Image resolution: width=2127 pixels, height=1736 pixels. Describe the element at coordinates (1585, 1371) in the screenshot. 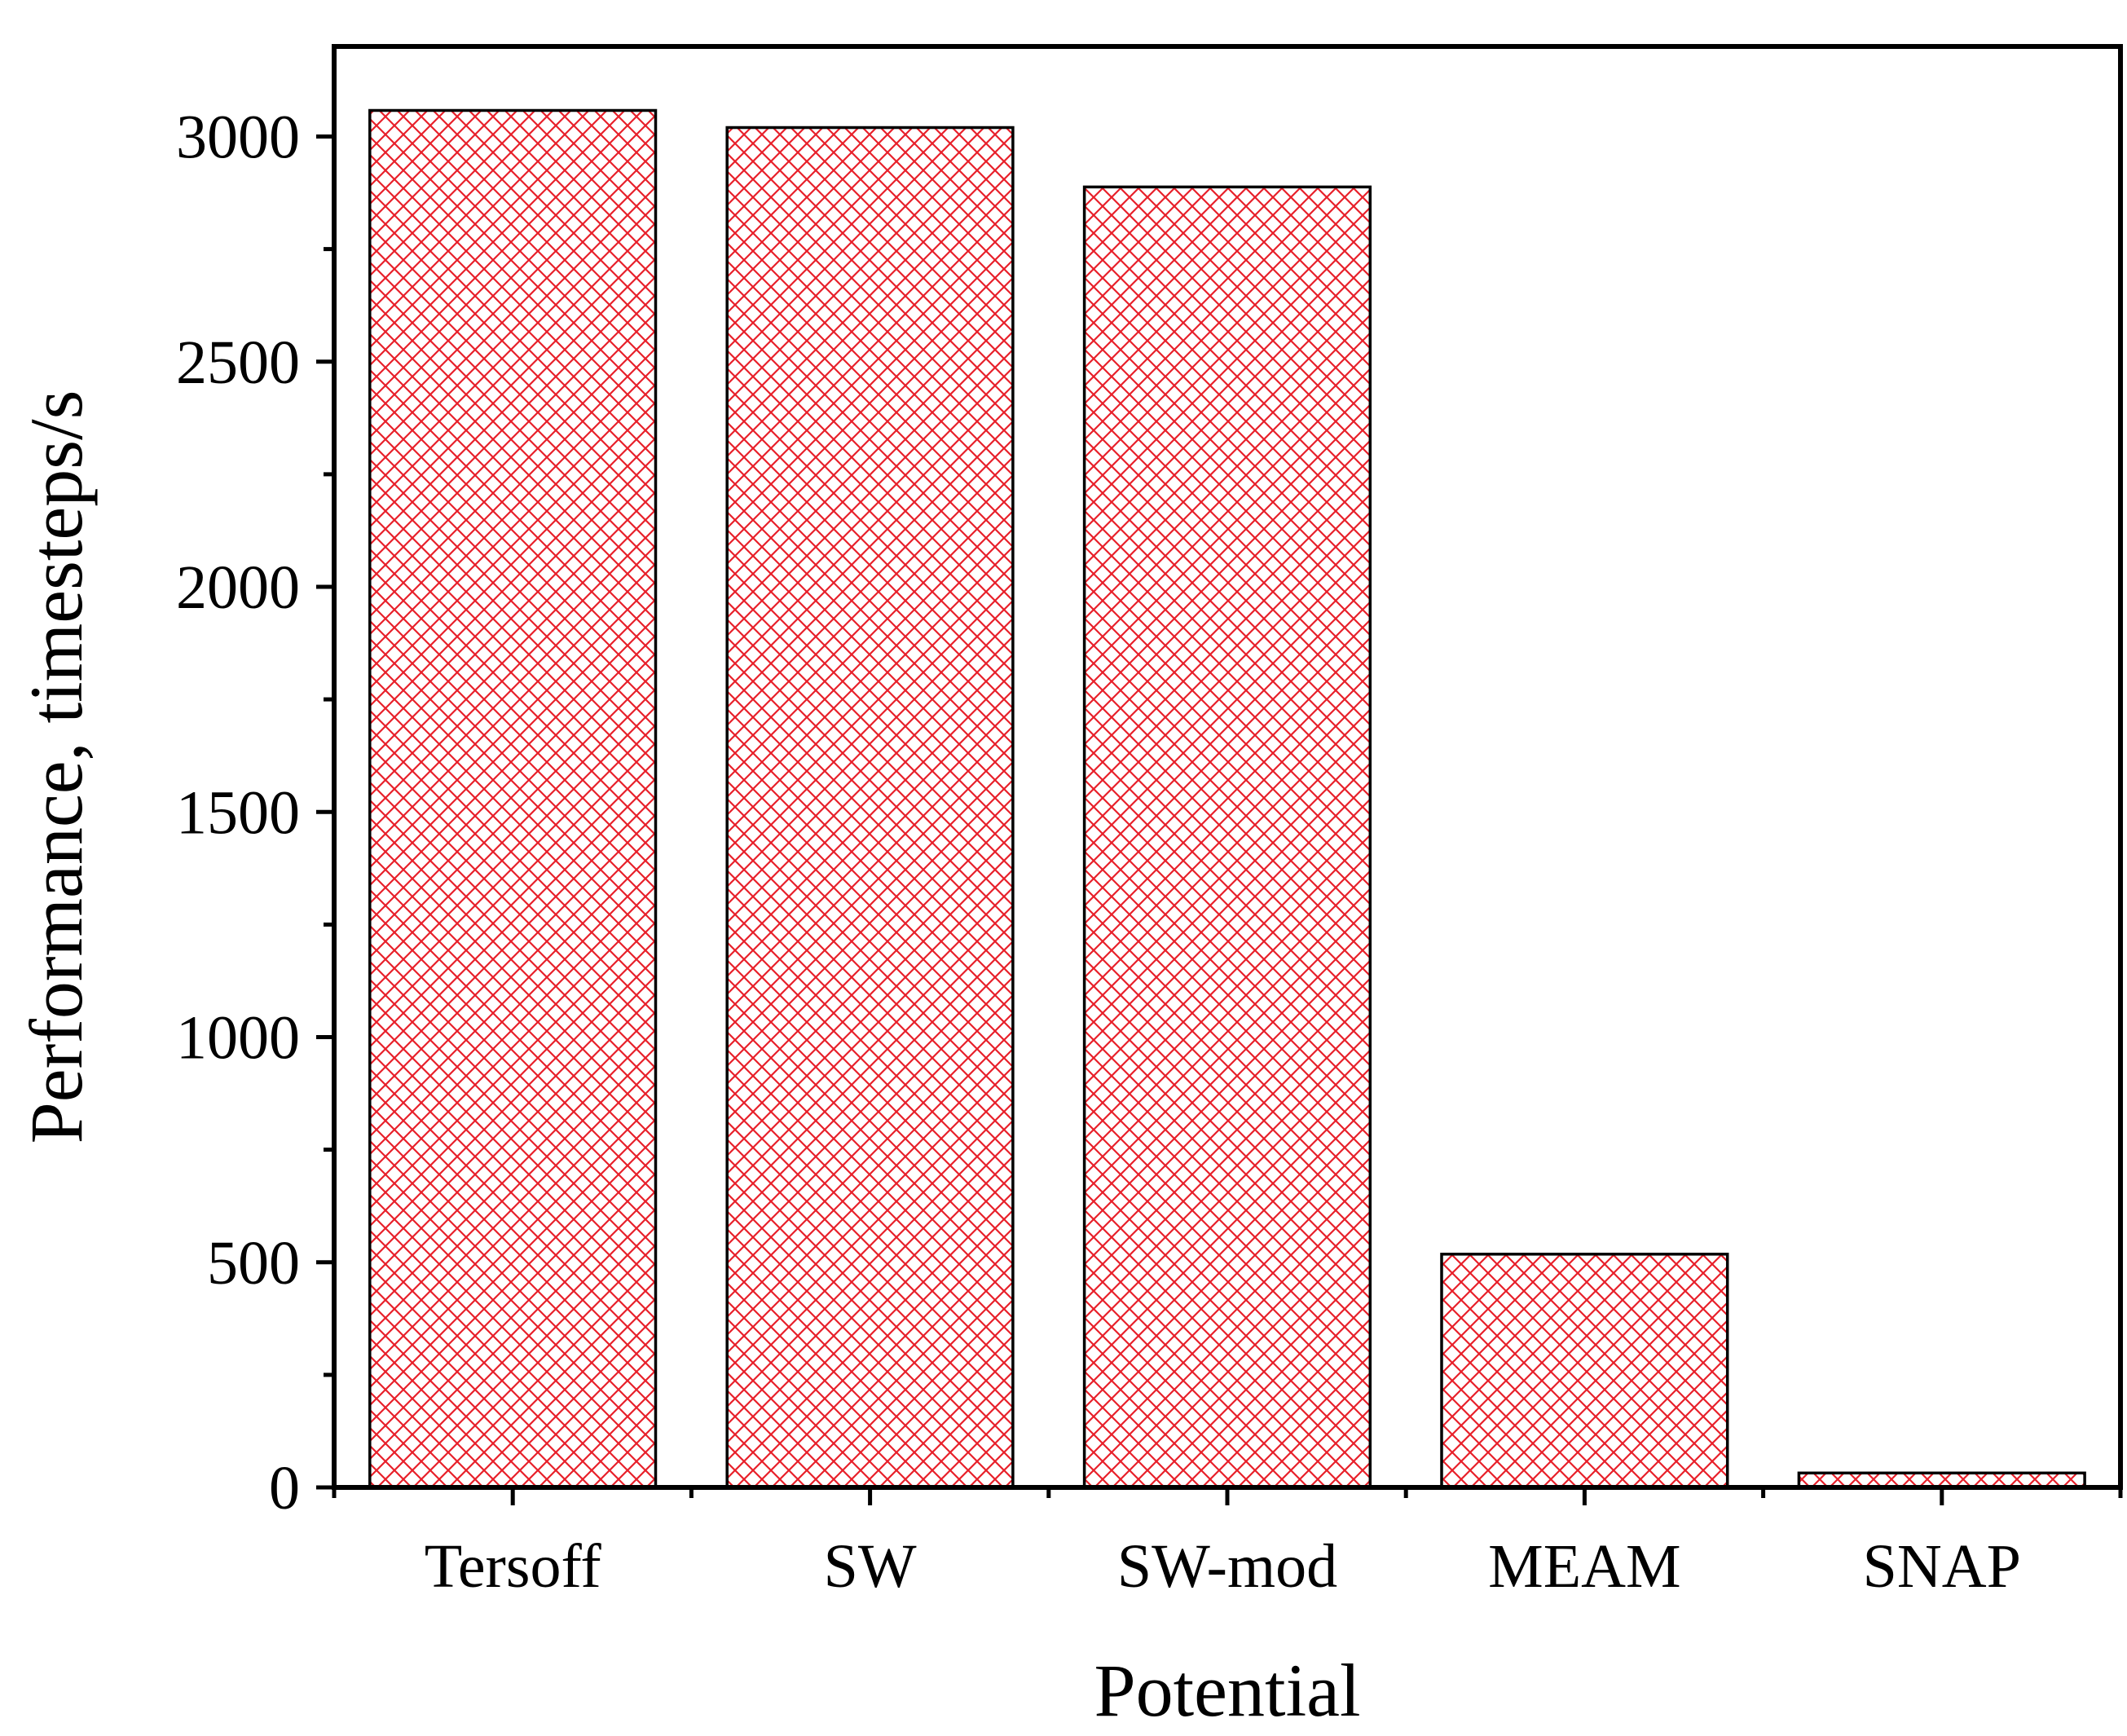

I see `bar-meam` at that location.